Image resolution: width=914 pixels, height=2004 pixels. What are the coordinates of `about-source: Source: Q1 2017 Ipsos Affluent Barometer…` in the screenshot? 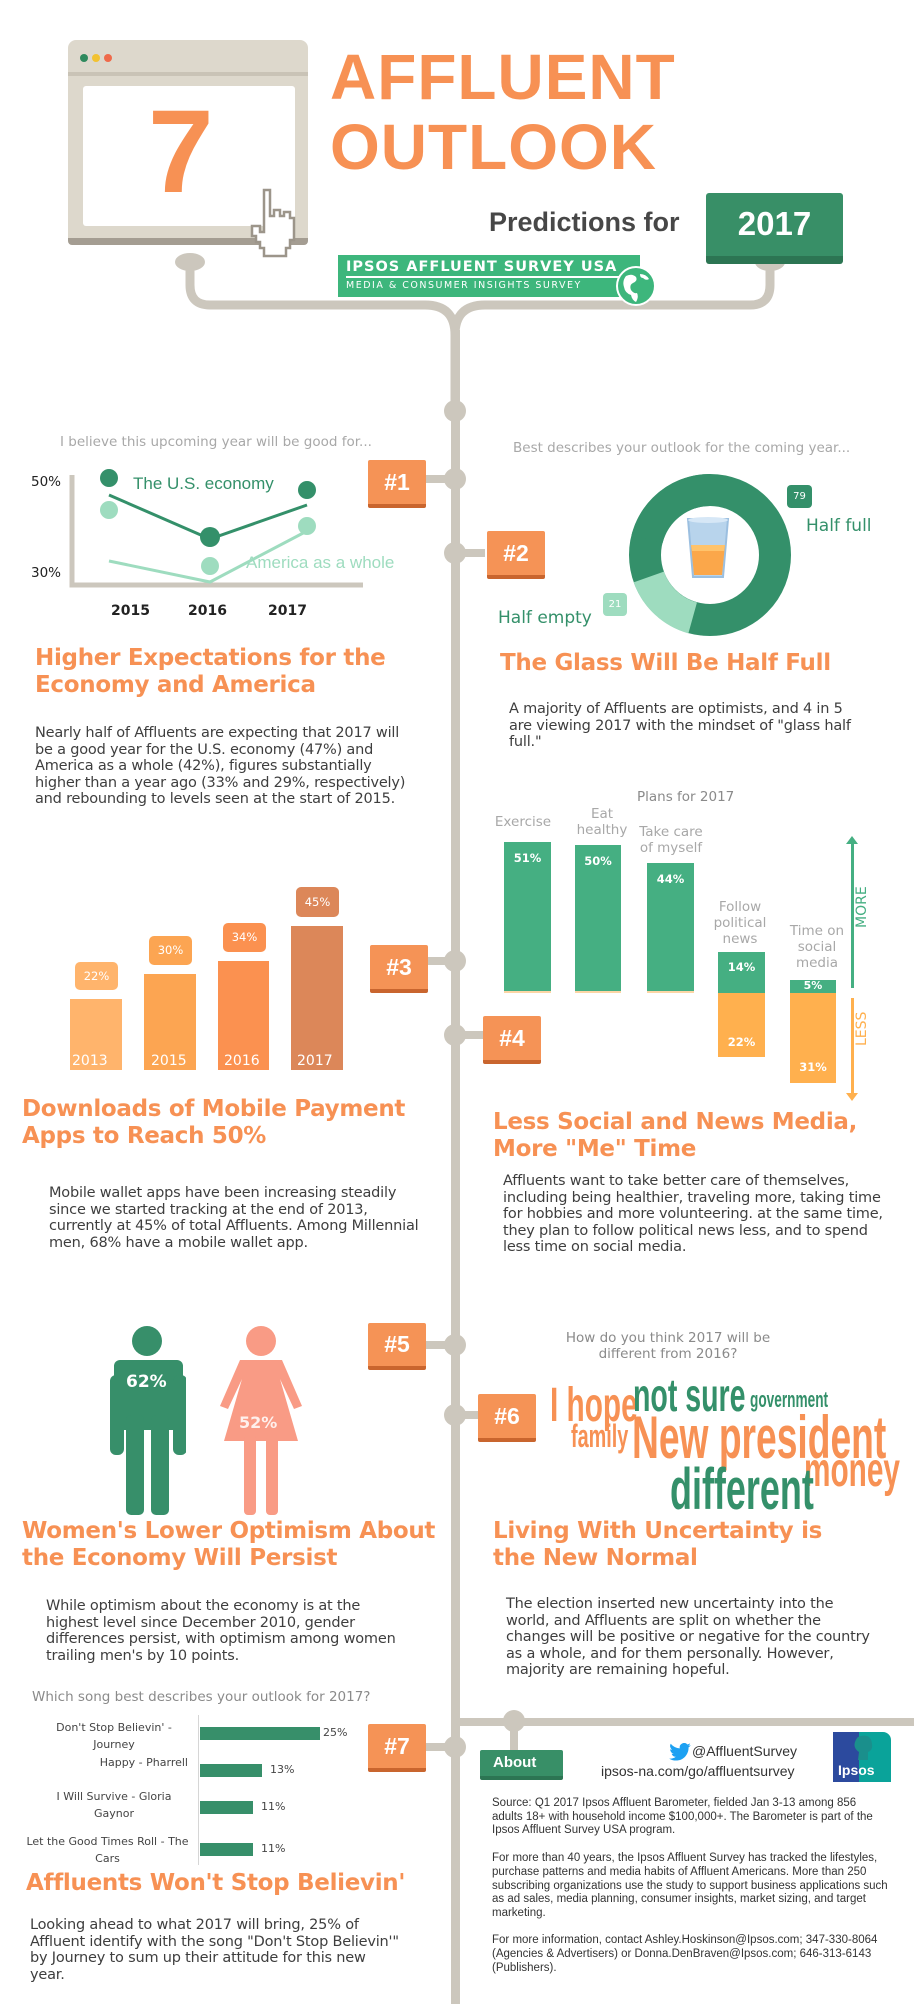 It's located at (682, 1816).